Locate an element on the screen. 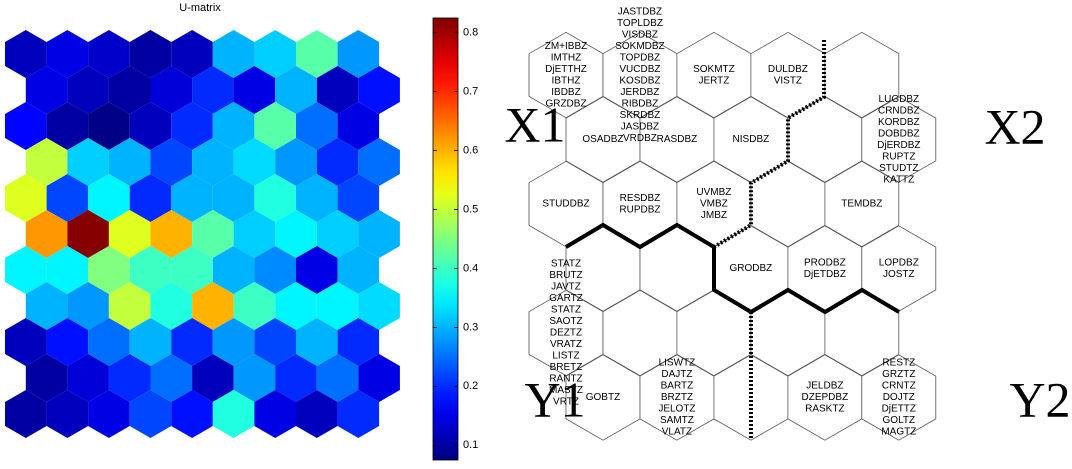 The image size is (1072, 469). cell-label: RASDBZ is located at coordinates (677, 139).